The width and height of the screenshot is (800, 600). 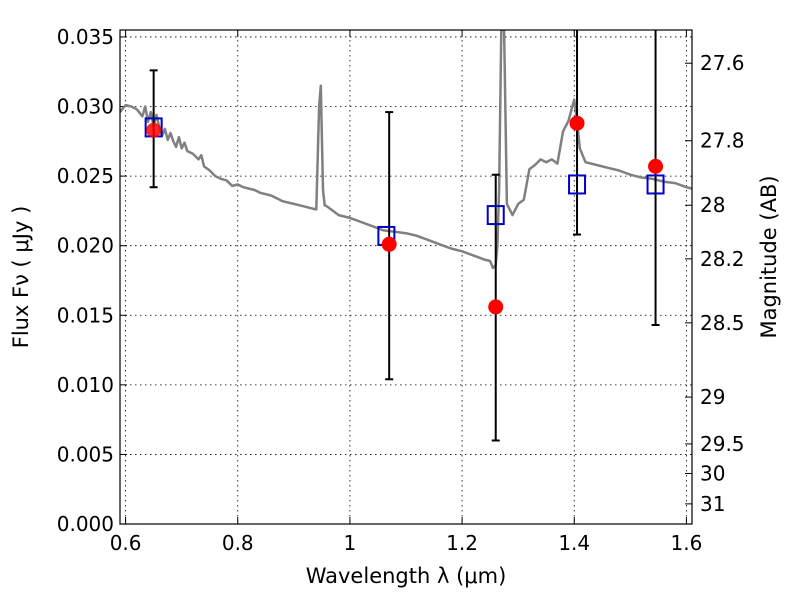 What do you see at coordinates (574, 543) in the screenshot?
I see `x-tick-label: 1.4` at bounding box center [574, 543].